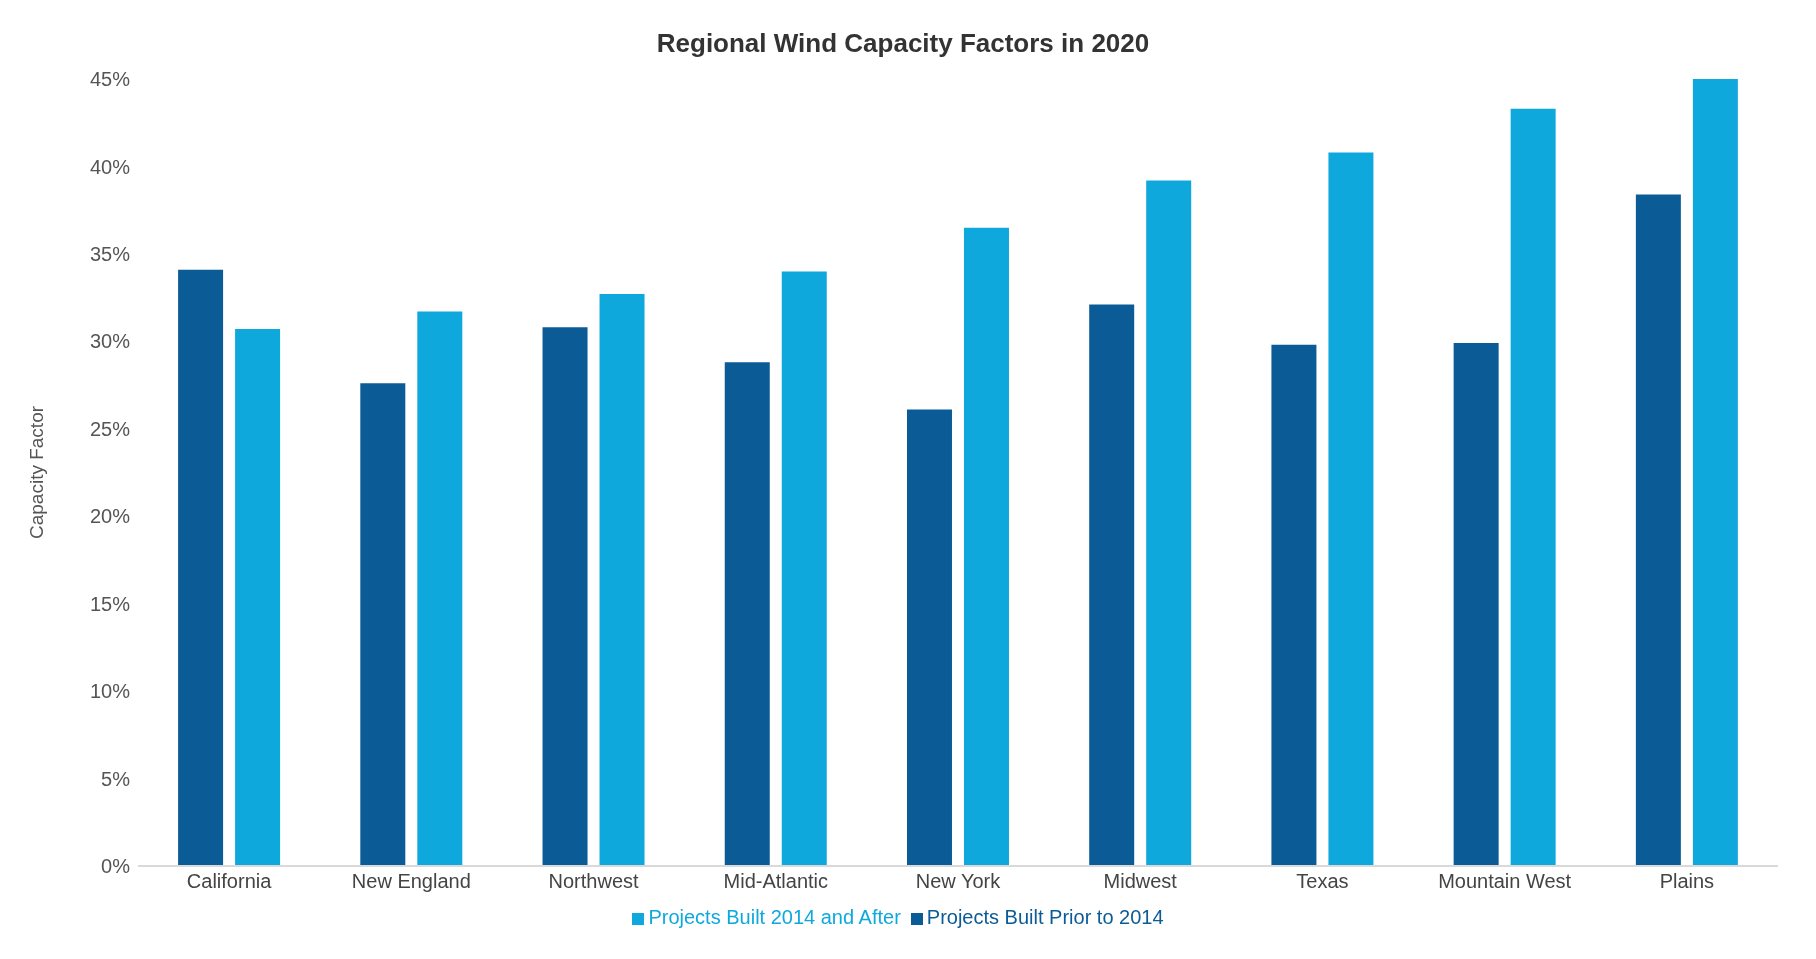  Describe the element at coordinates (36, 472) in the screenshot. I see `y-axis-title: Capacity Factor` at that location.